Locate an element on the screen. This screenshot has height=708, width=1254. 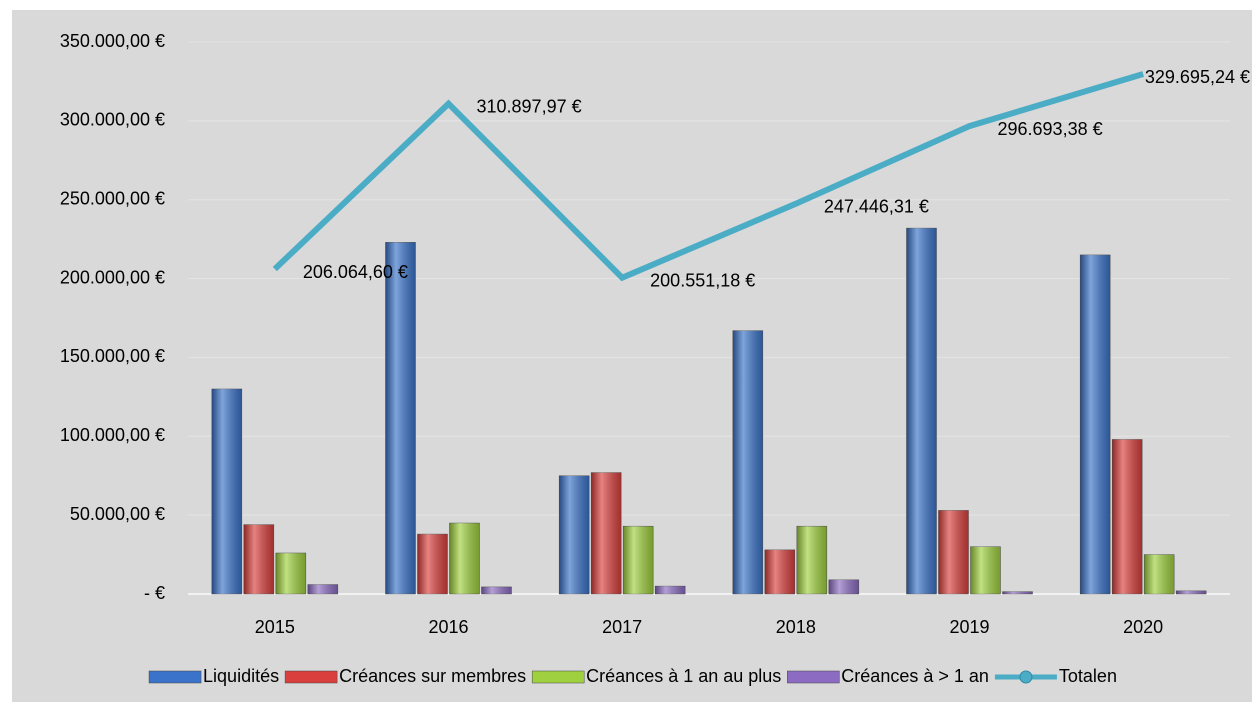
legend-item: Créances à > 1 an is located at coordinates (888, 676).